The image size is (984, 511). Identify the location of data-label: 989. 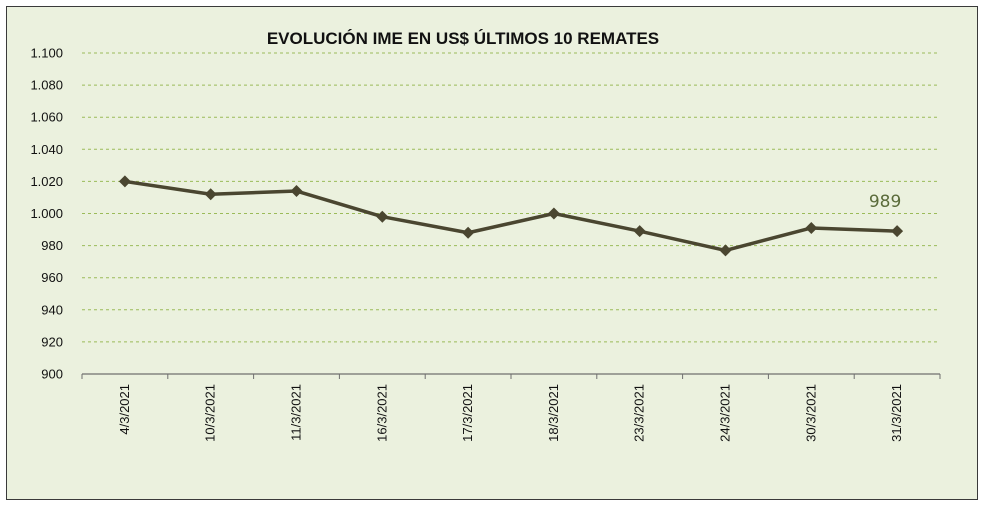
(885, 202).